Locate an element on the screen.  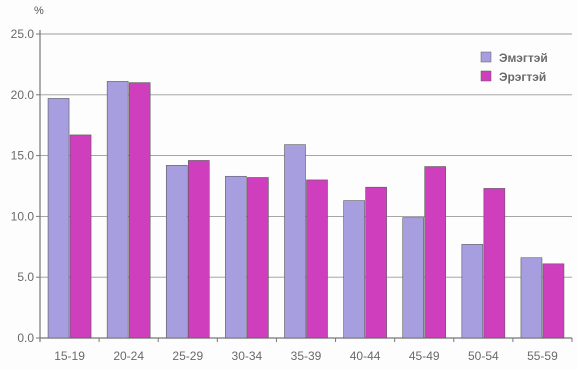
y-tick-label: 10.0 is located at coordinates (23, 216).